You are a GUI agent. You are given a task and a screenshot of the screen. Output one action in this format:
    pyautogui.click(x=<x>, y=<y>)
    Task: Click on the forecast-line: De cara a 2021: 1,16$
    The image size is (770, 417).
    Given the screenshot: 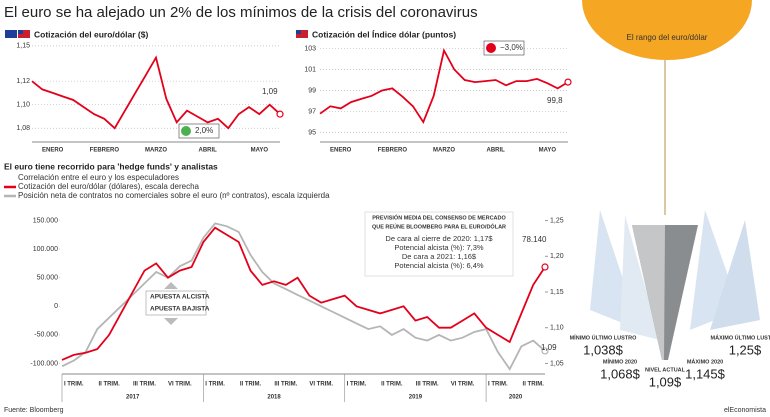 What is the action you would take?
    pyautogui.click(x=439, y=256)
    